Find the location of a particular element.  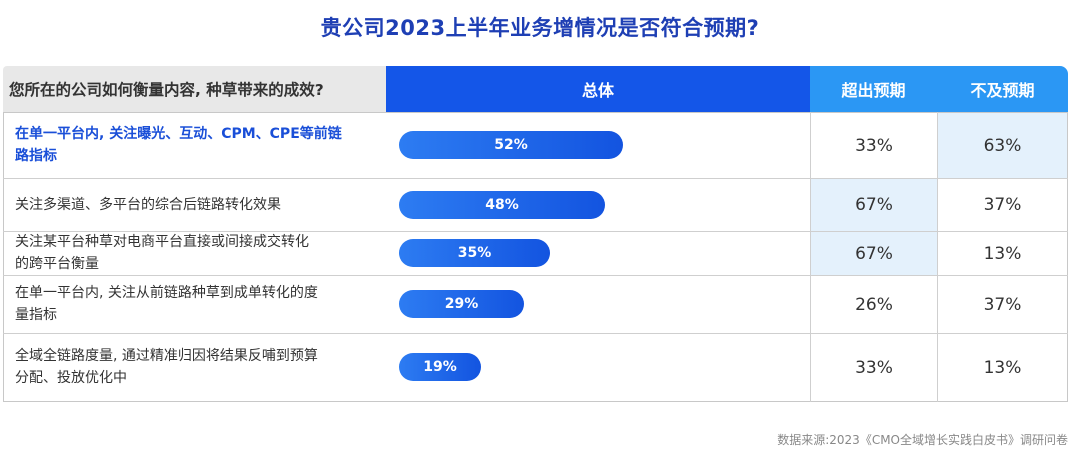

row-label: 全域全链路度量, 通过精准归因将结果反哺到预算 分配、投放优化中 is located at coordinates (195, 367).